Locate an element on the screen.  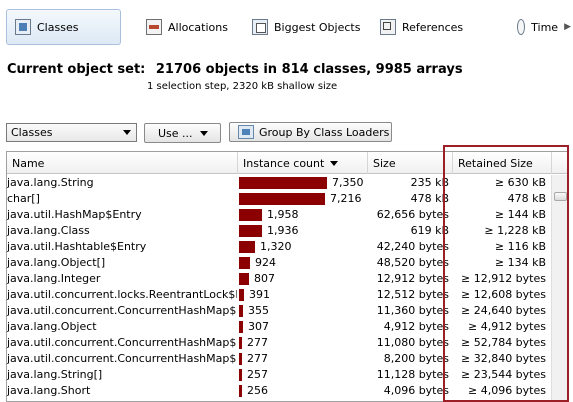
table-row: char[] 7,216 478 kB 478 kB is located at coordinates (279, 199).